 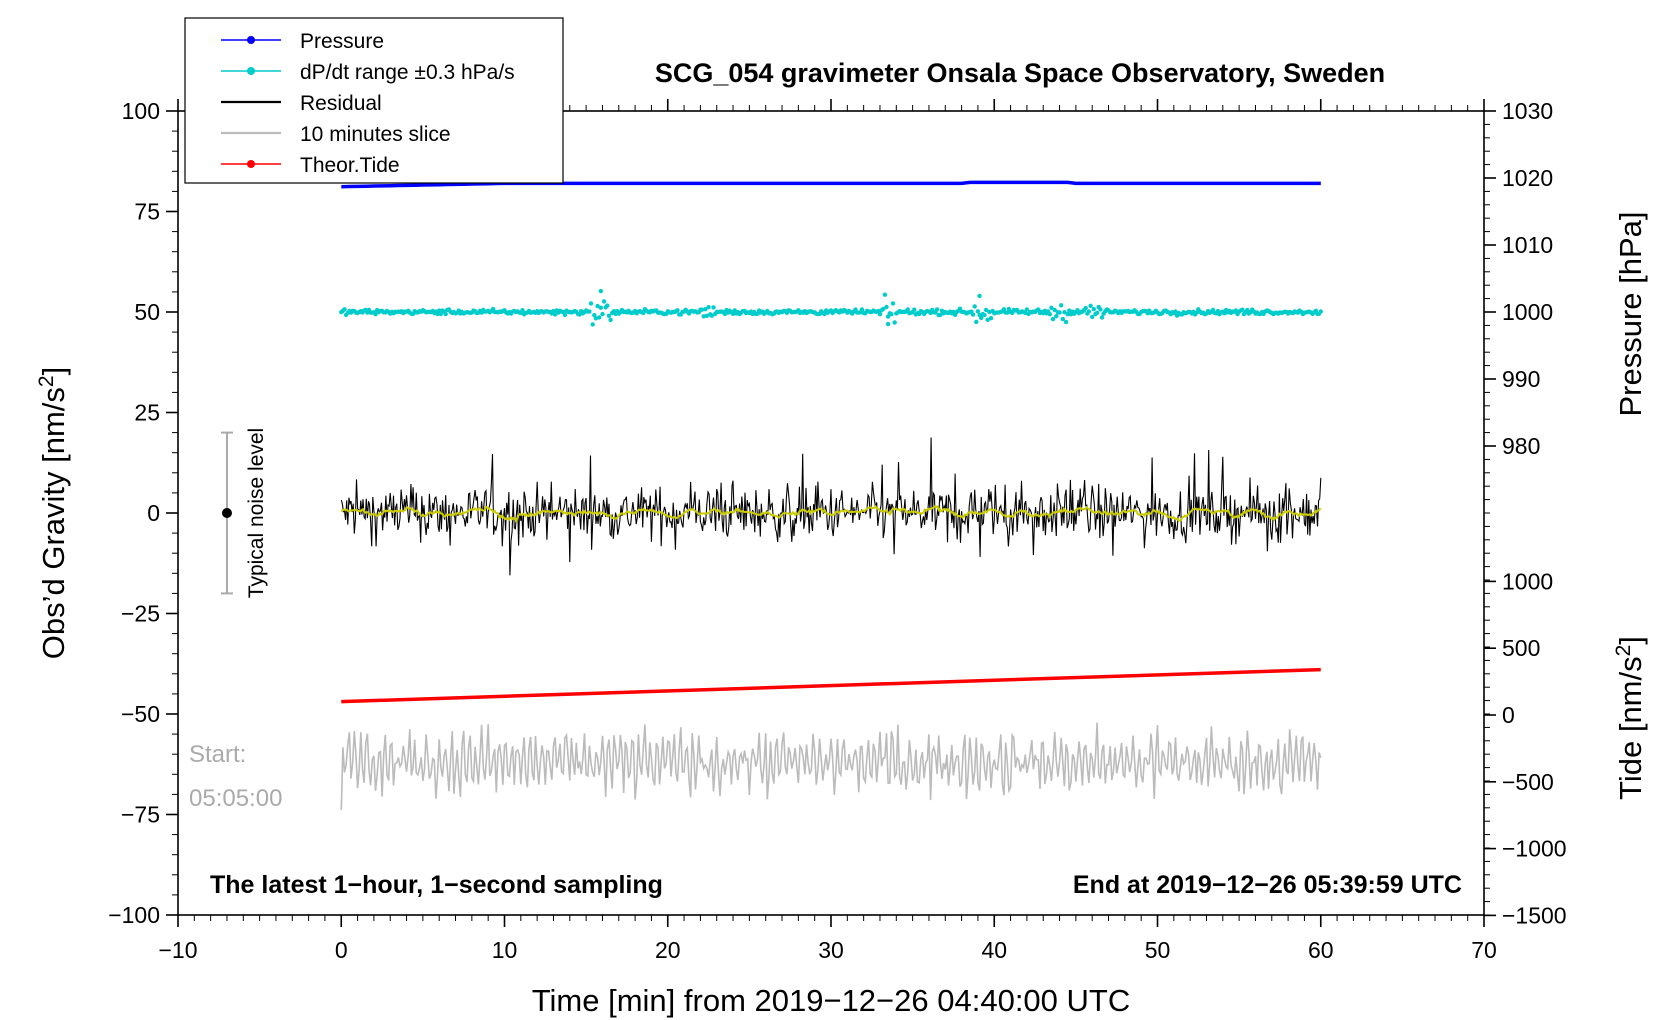 What do you see at coordinates (140, 614) in the screenshot?
I see `y-tick-label: −25` at bounding box center [140, 614].